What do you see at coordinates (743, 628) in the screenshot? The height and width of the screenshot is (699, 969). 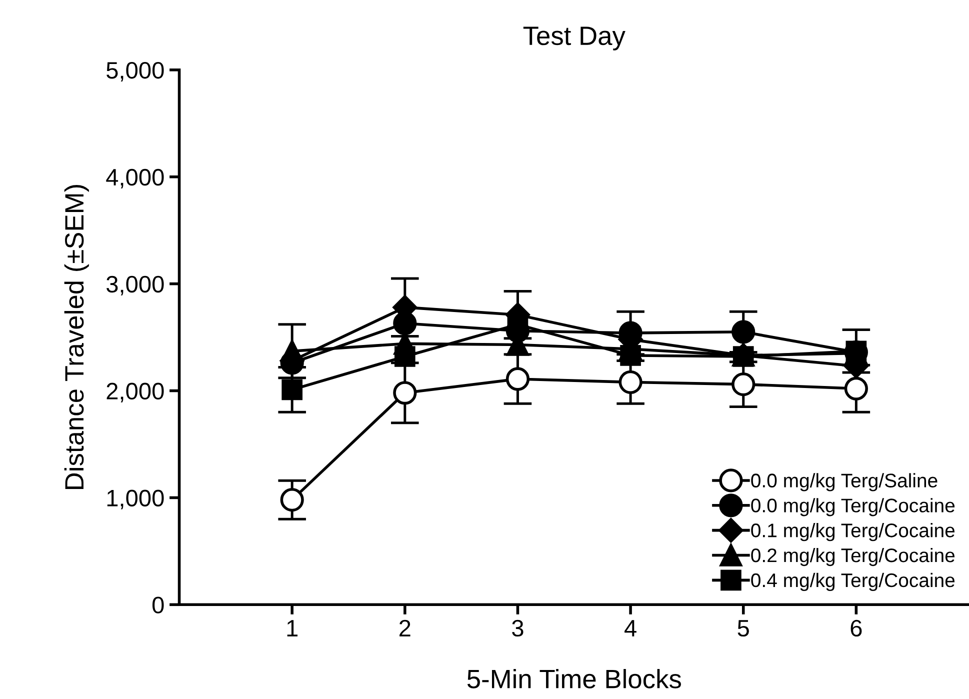 I see `x-tick-label: 5` at bounding box center [743, 628].